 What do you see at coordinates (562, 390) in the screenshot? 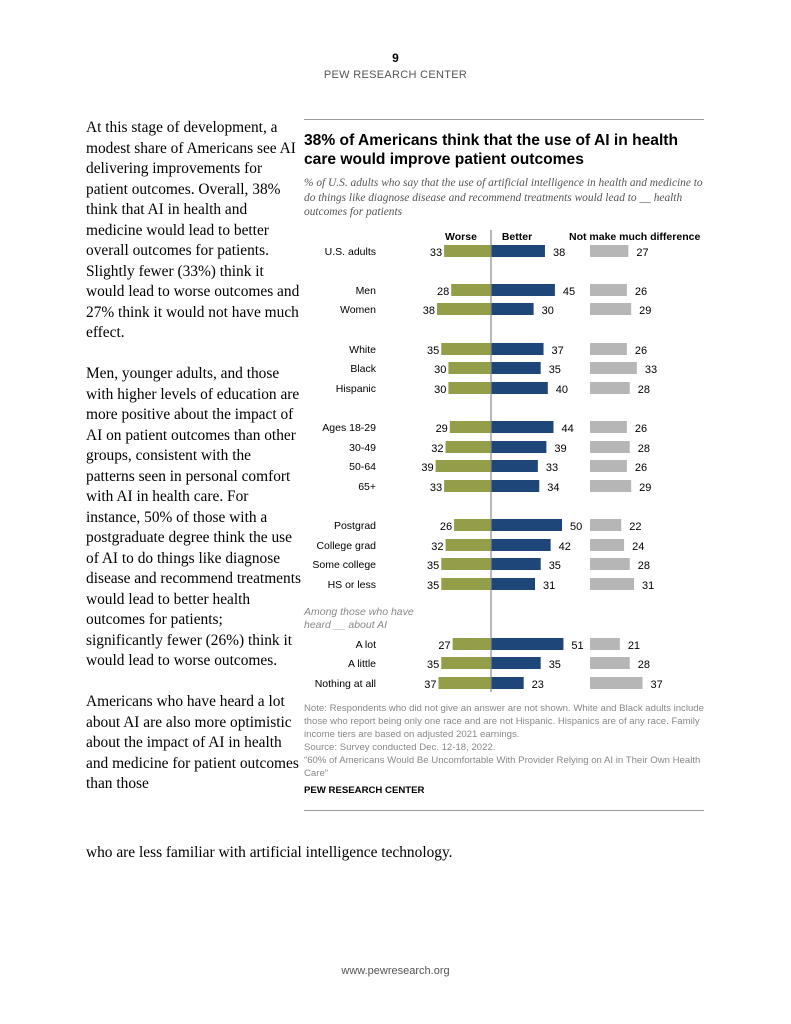
I see `value-label-better: 40` at bounding box center [562, 390].